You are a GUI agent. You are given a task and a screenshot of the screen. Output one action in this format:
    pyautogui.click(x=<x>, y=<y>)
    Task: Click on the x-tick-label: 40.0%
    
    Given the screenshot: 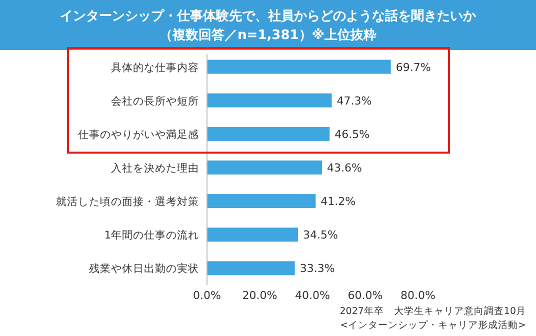 What is the action you would take?
    pyautogui.click(x=312, y=295)
    